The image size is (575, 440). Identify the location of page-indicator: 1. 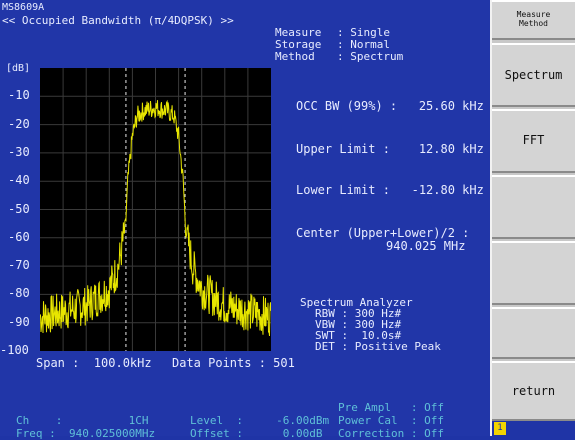
(533, 428).